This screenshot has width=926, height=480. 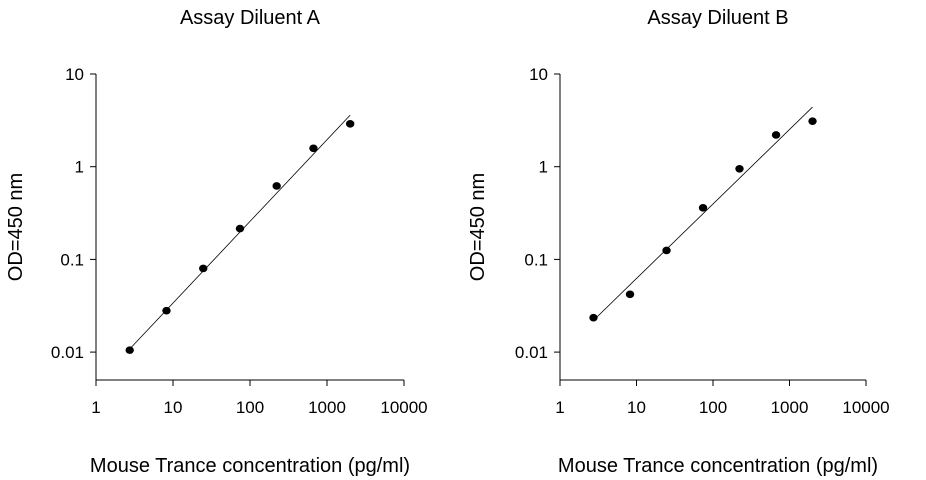 What do you see at coordinates (703, 213) in the screenshot?
I see `fit-line` at bounding box center [703, 213].